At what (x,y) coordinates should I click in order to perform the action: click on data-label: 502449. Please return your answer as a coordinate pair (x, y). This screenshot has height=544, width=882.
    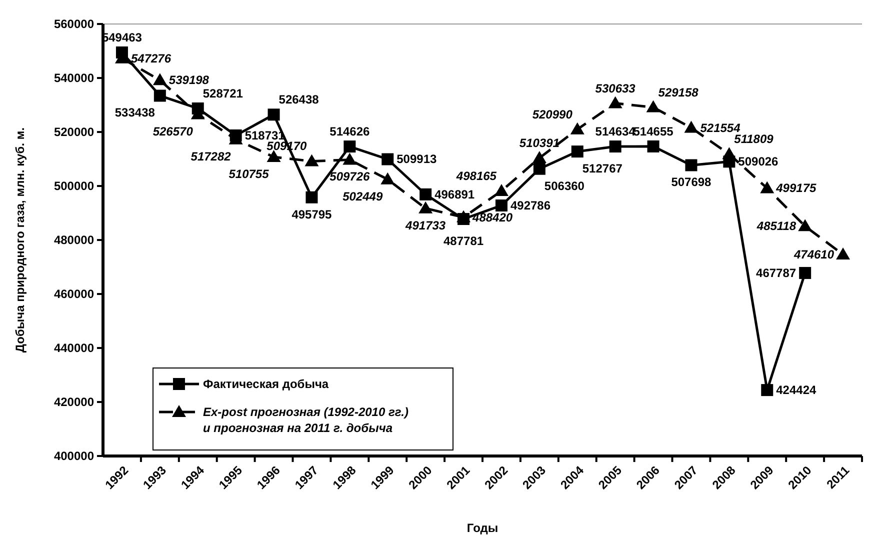
    Looking at the image, I should click on (362, 196).